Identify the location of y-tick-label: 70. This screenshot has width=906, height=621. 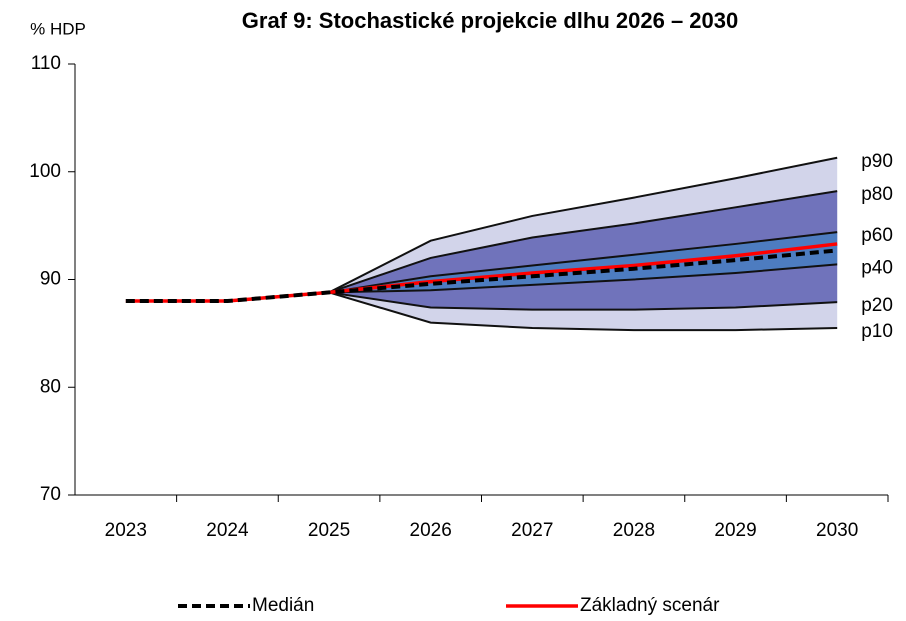
(50, 494).